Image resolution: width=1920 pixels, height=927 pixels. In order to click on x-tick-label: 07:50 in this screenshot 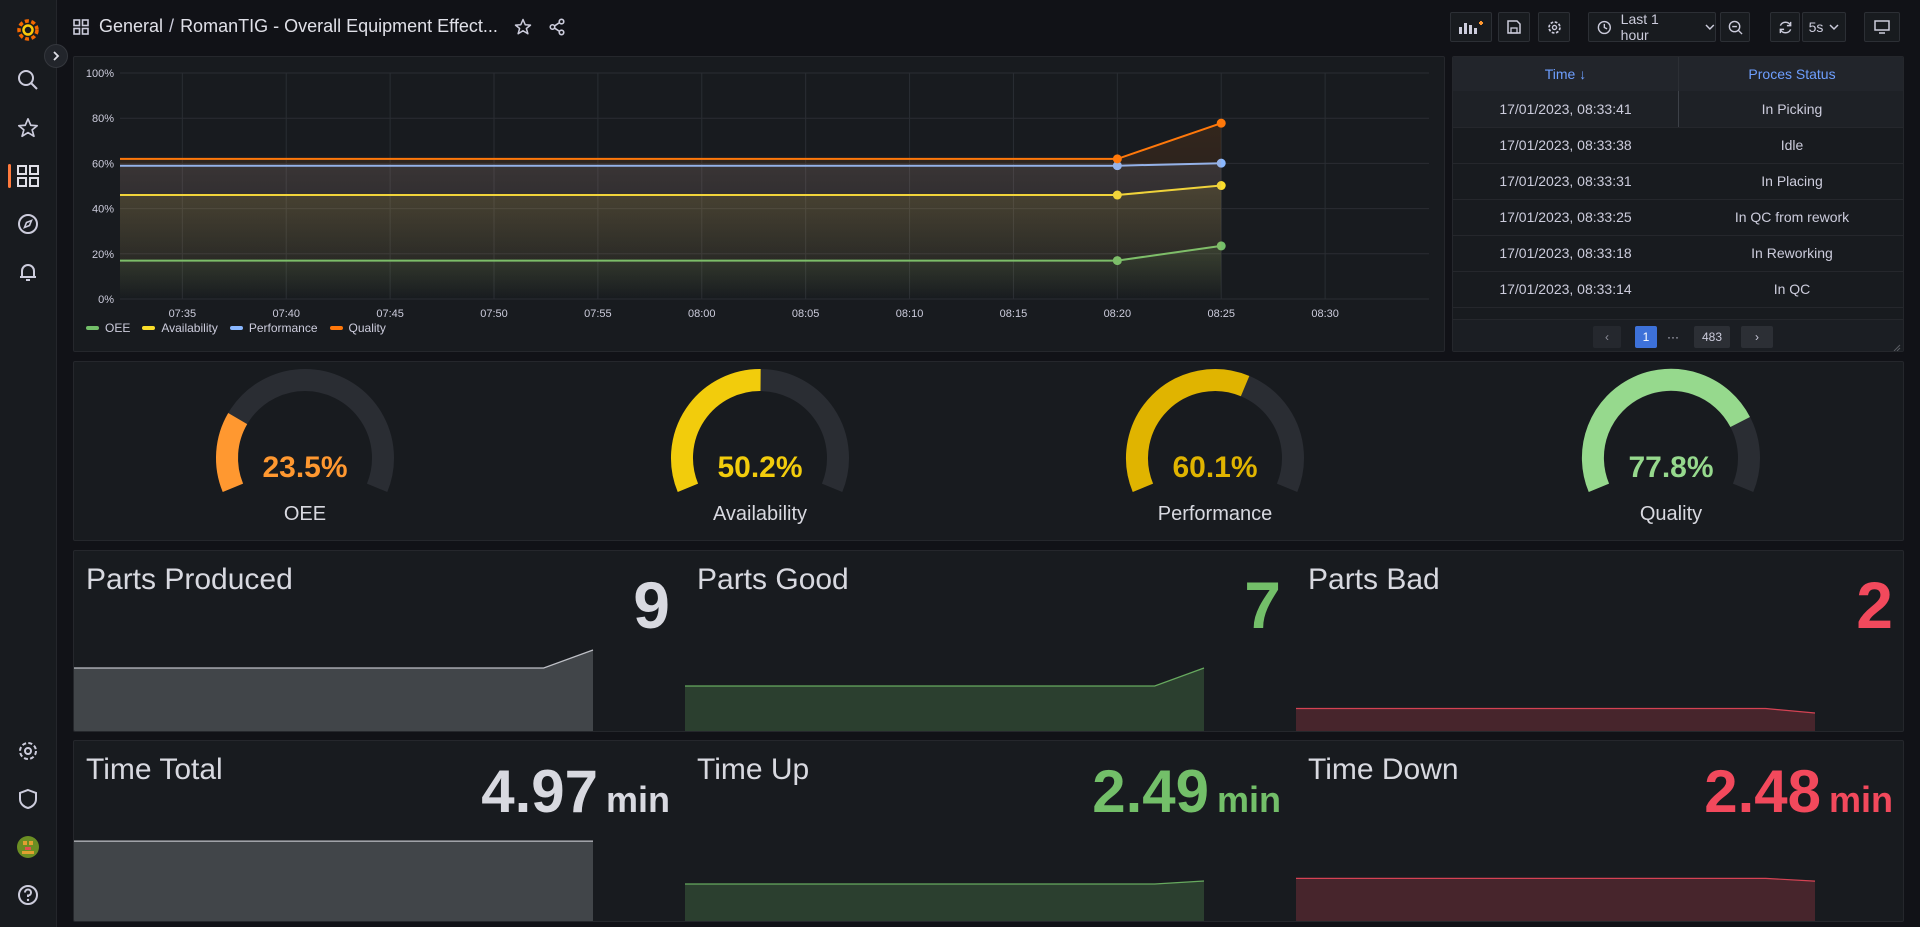, I will do `click(494, 314)`.